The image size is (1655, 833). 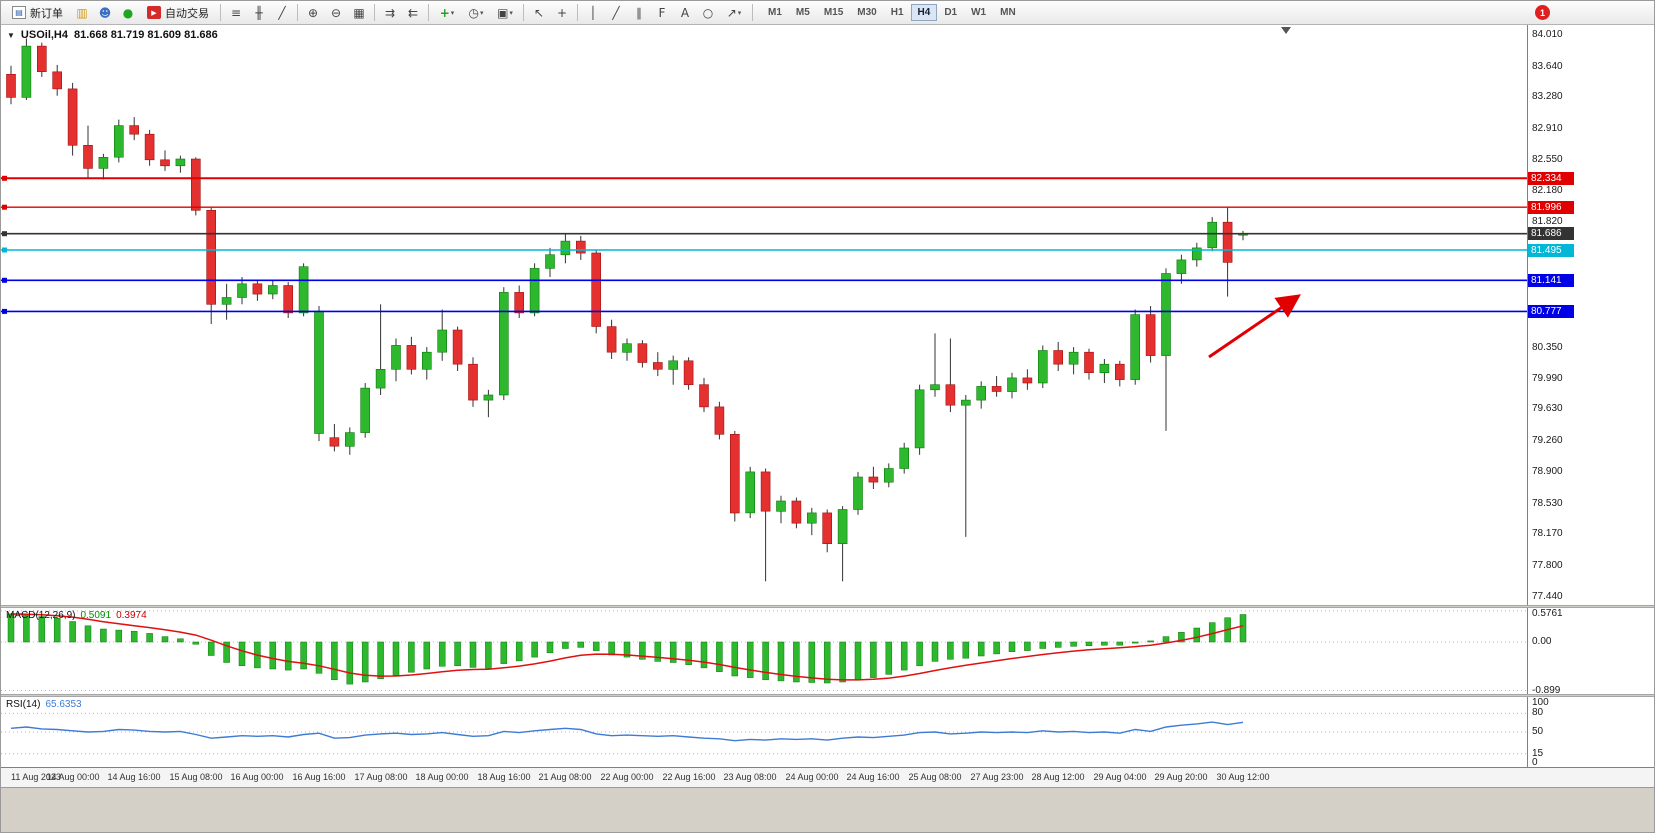 I want to click on line-chart-button: ╱, so click(x=282, y=13).